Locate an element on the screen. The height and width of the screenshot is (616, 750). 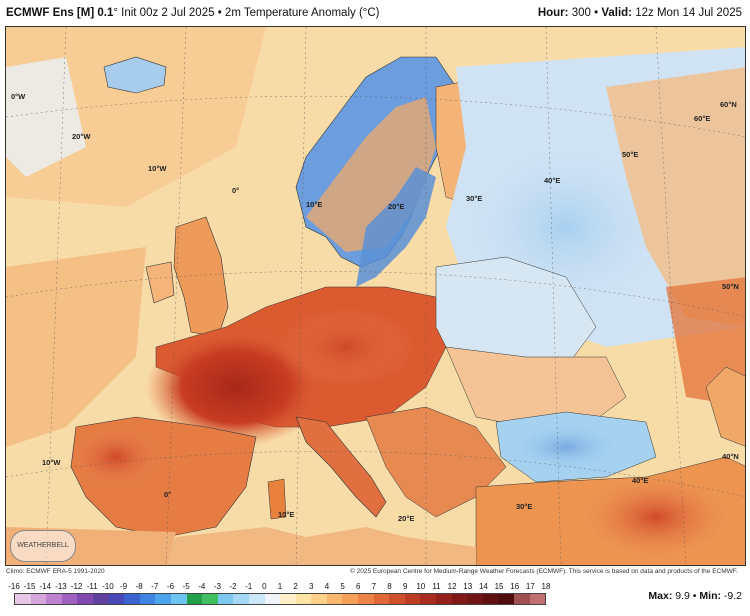
min-value: -9.2 is located at coordinates (732, 596).